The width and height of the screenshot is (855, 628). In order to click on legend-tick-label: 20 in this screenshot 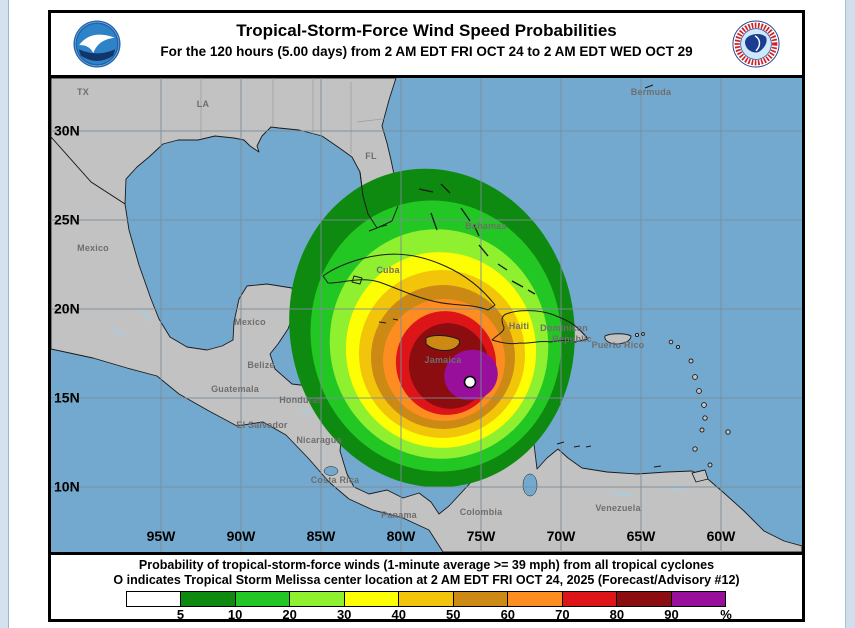, I will do `click(289, 614)`.